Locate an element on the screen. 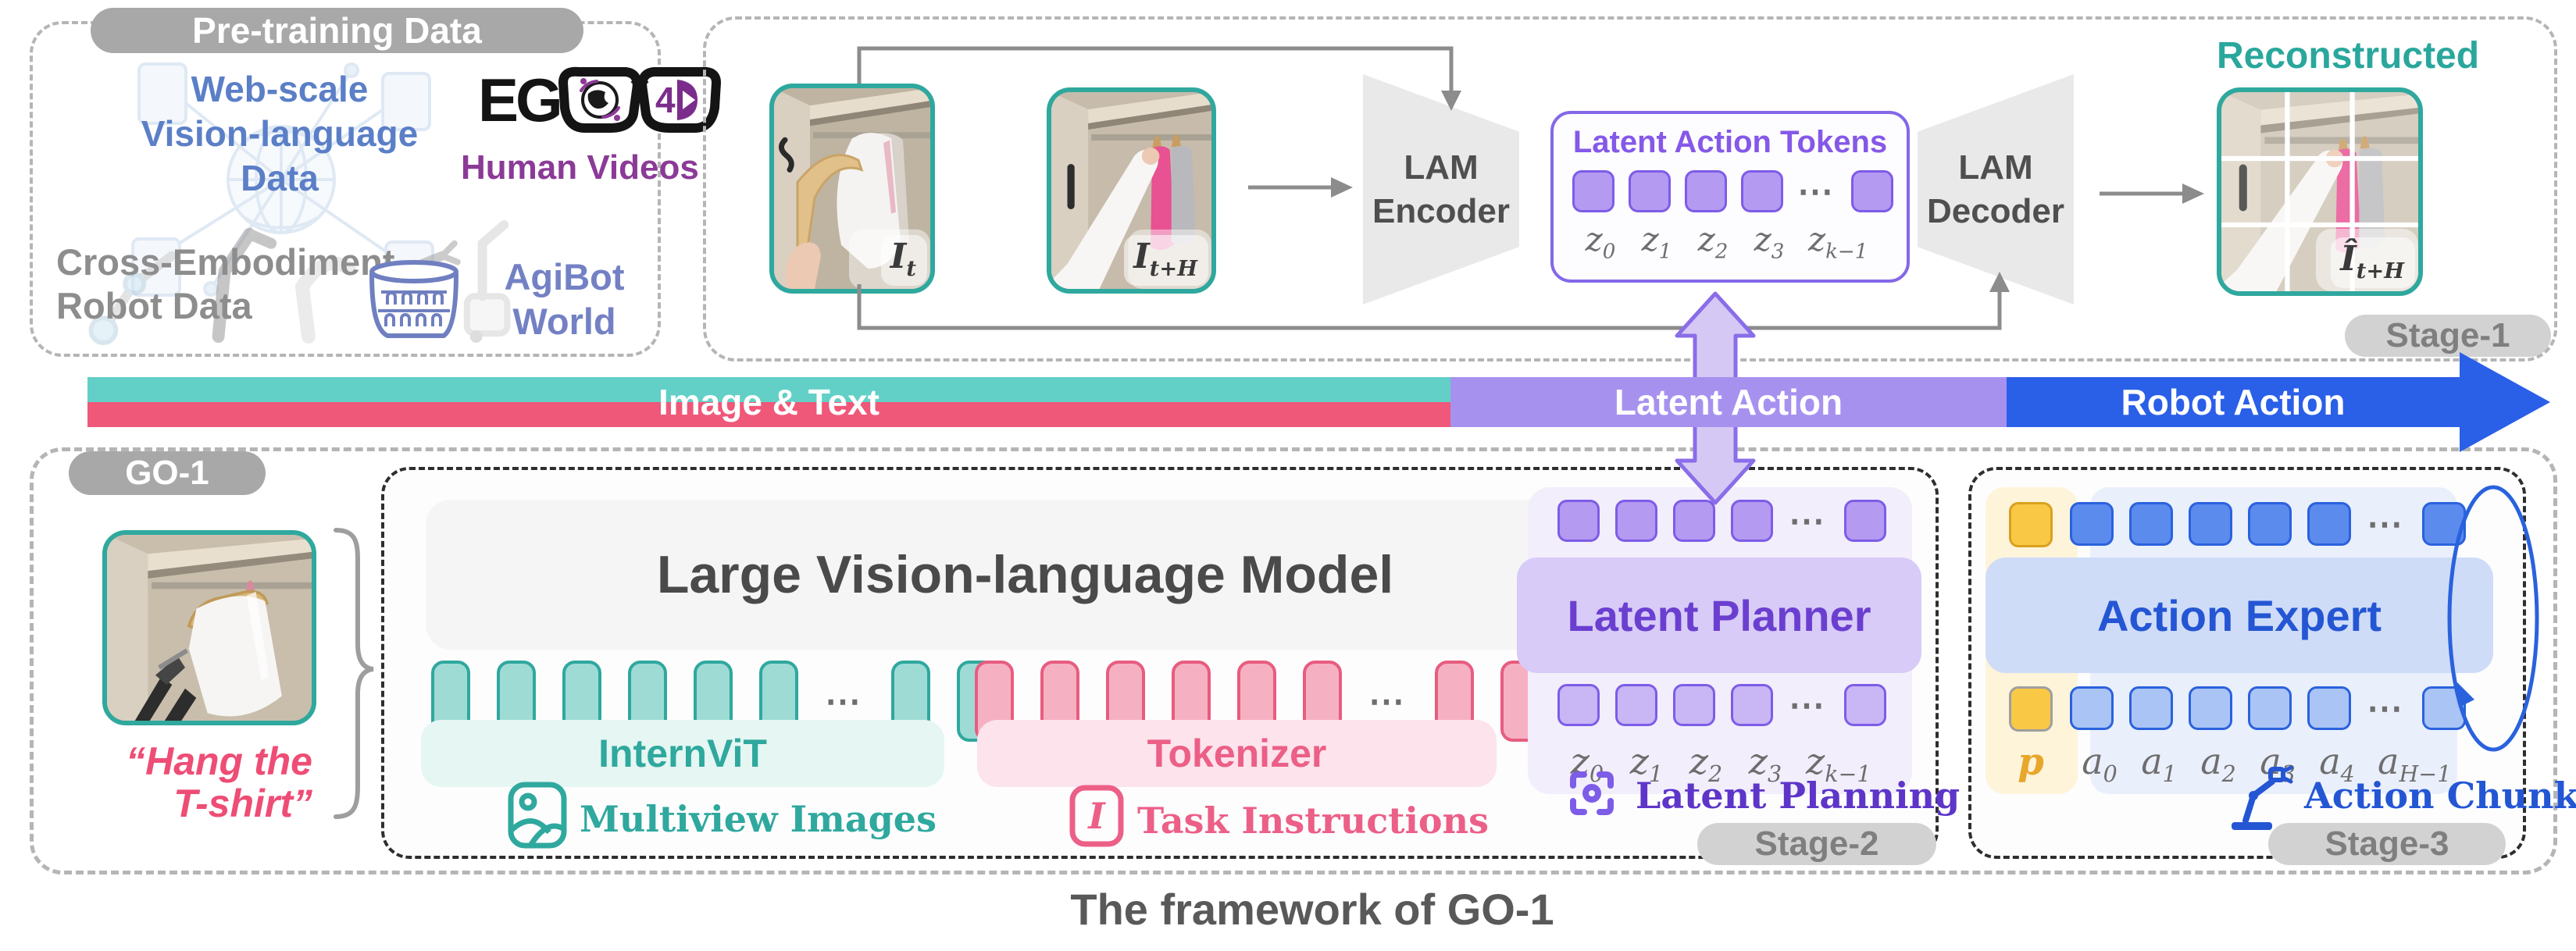 The image size is (2576, 951). diagram-caption: The framework of GO-1 is located at coordinates (1312, 910).